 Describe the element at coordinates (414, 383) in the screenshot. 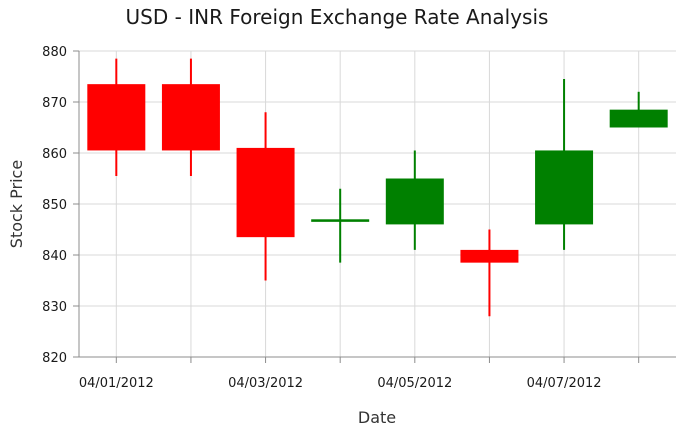

I see `x-tick-label: 04/05/2012` at that location.